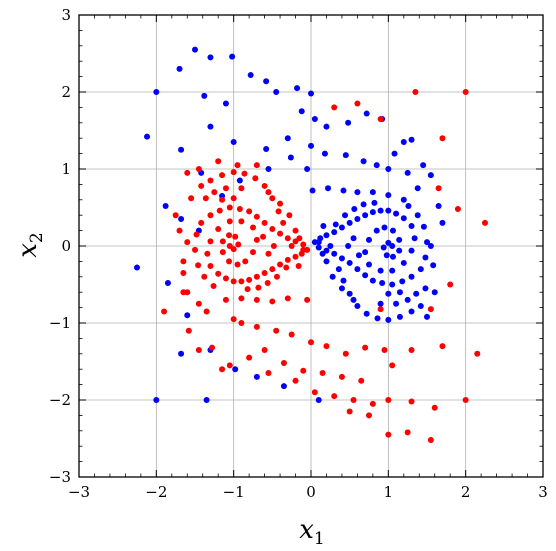  What do you see at coordinates (60, 400) in the screenshot?
I see `y-tick-label: −2` at bounding box center [60, 400].